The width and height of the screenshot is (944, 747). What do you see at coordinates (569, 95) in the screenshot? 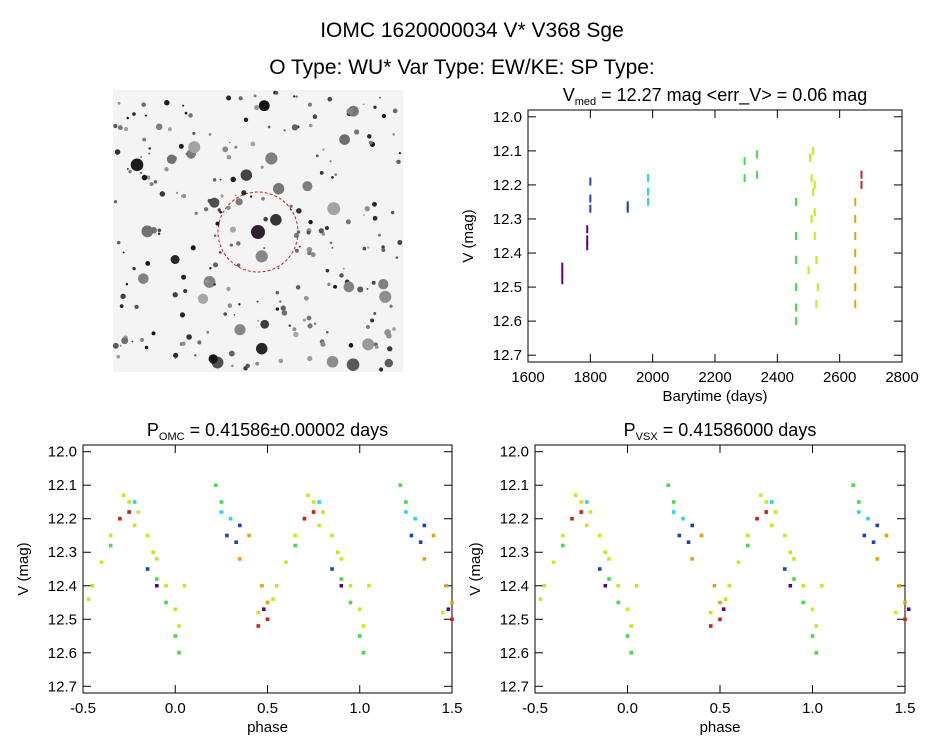
I see `title-main: V` at bounding box center [569, 95].